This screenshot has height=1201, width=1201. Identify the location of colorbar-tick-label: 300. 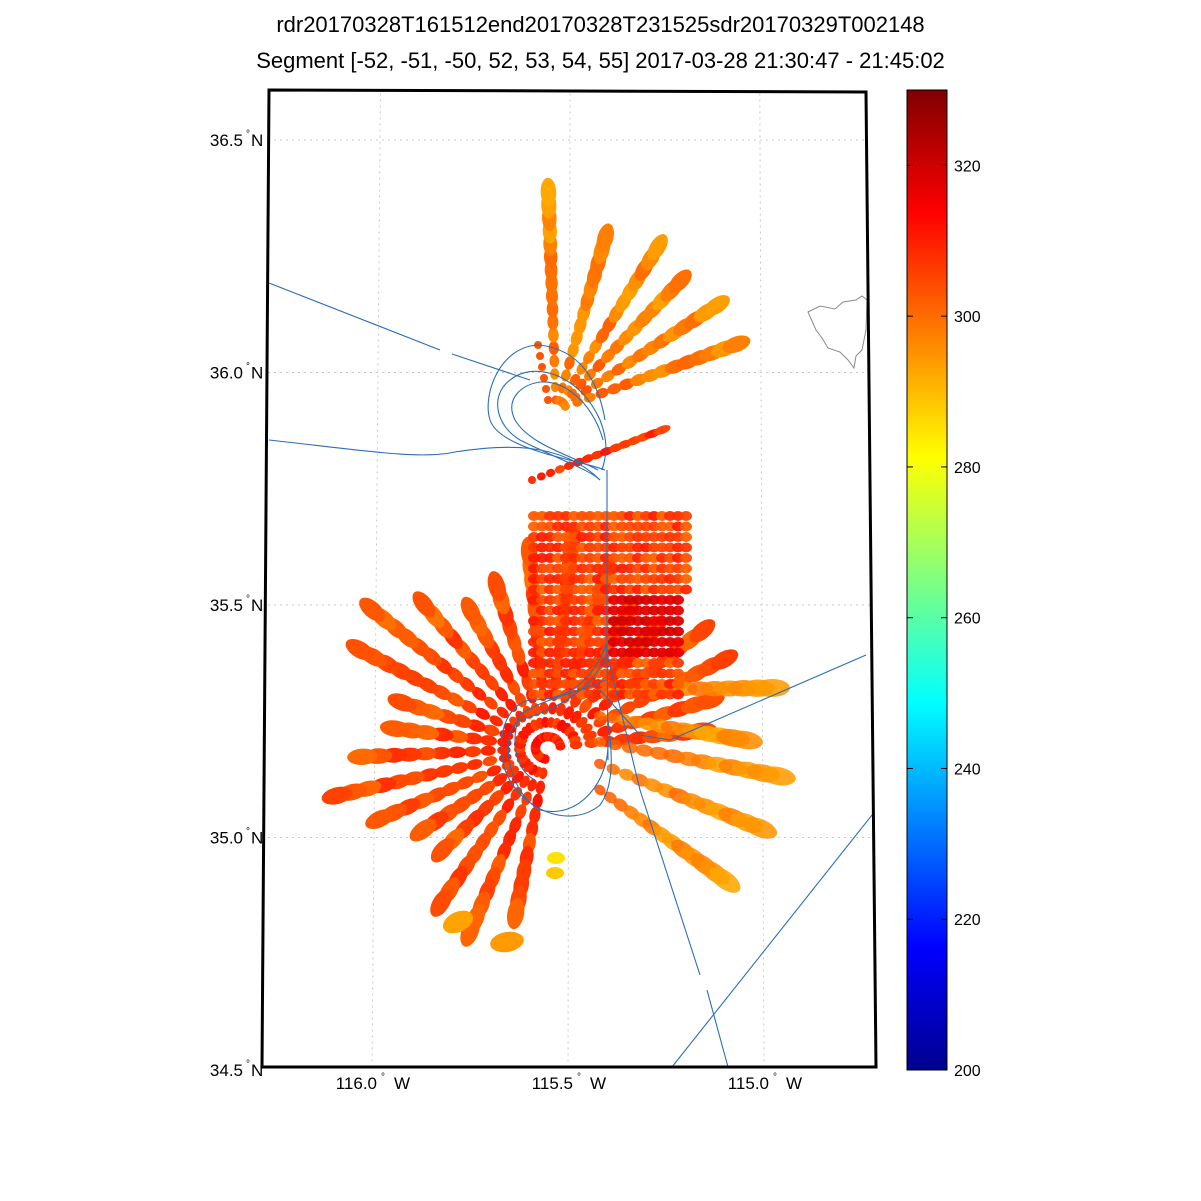
(967, 317).